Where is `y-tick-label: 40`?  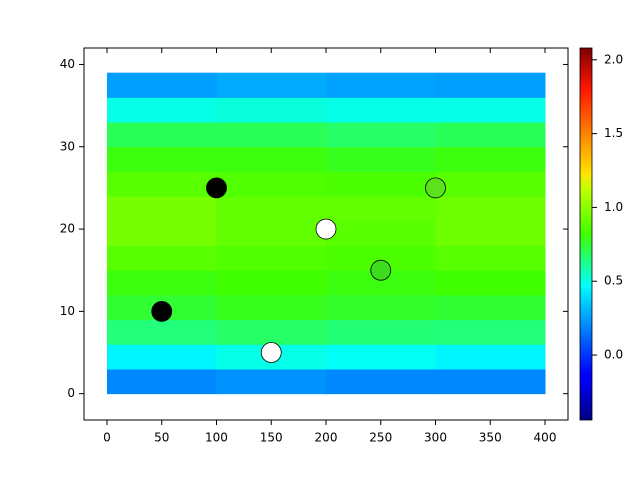 y-tick-label: 40 is located at coordinates (67, 64).